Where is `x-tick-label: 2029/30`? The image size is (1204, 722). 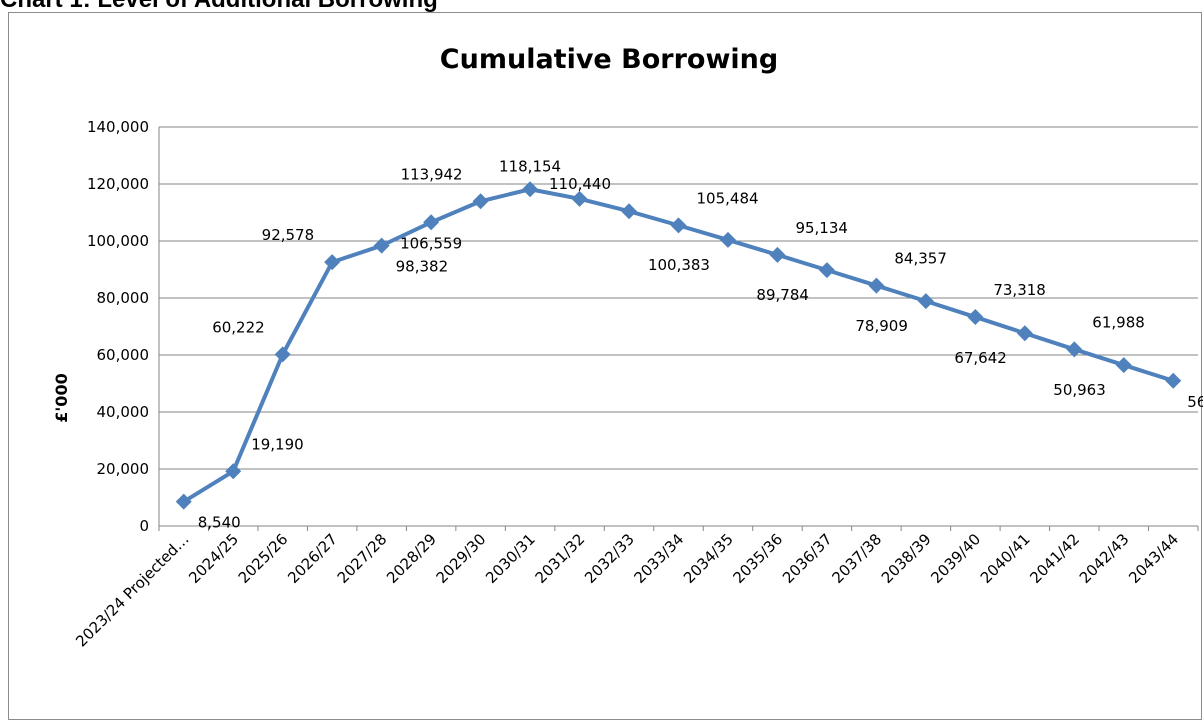 x-tick-label: 2029/30 is located at coordinates (461, 558).